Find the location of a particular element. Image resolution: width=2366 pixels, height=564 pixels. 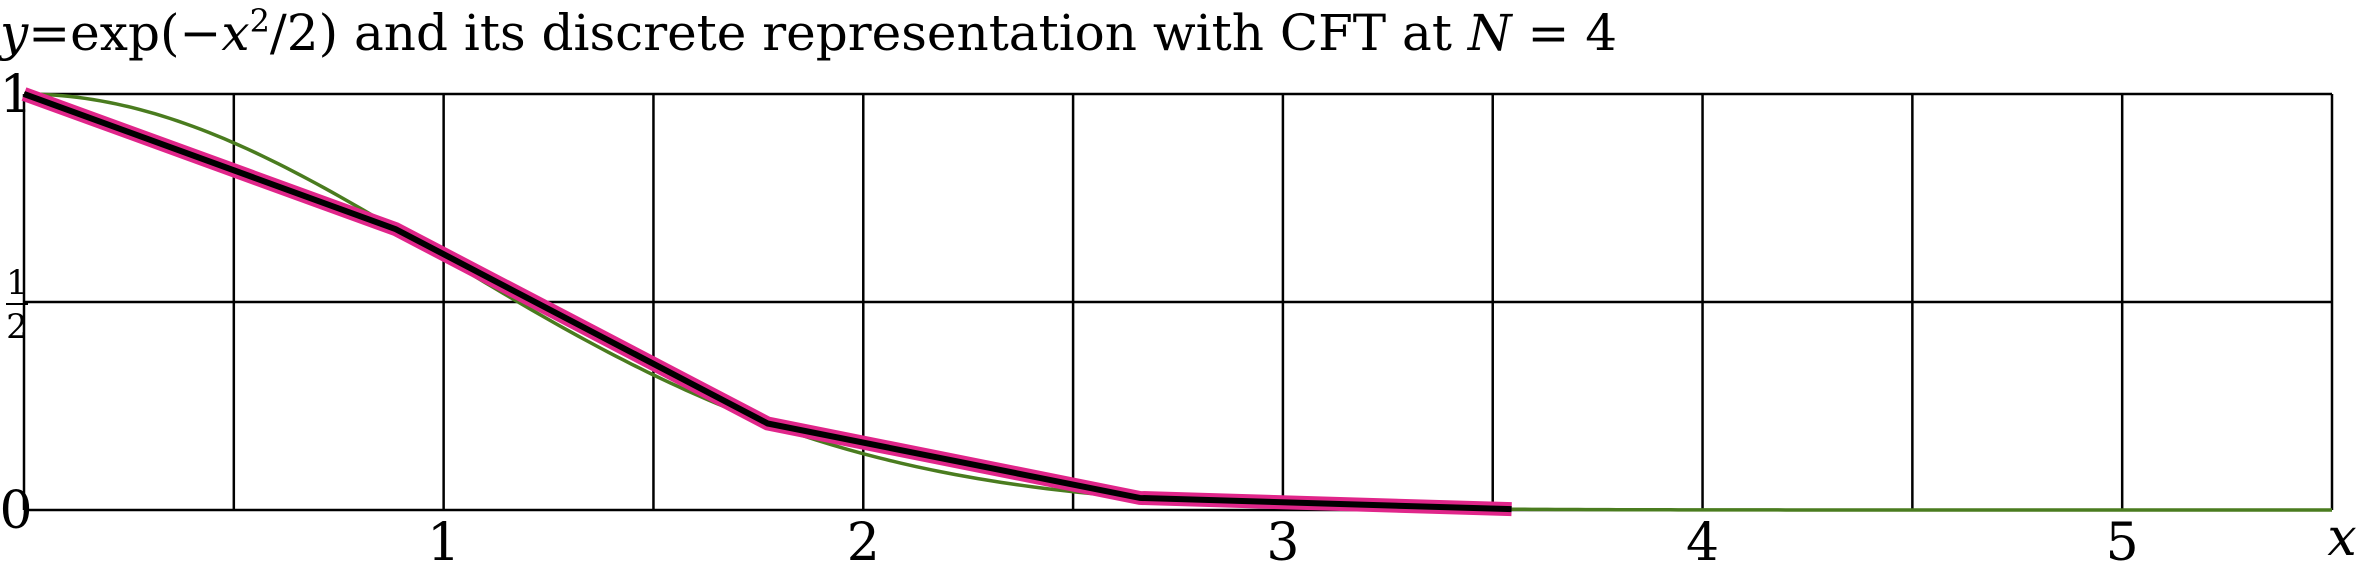

title-equals: = is located at coordinates (49, 33).